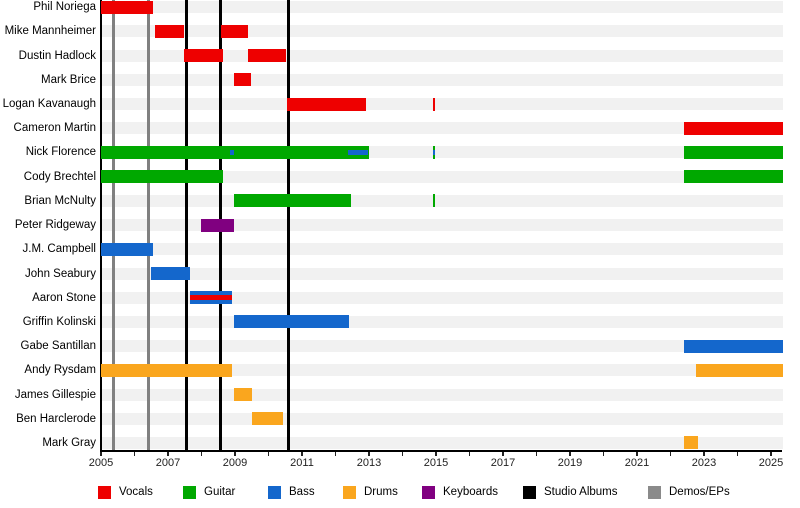 This screenshot has width=800, height=508. I want to click on legend-label: Guitar, so click(220, 492).